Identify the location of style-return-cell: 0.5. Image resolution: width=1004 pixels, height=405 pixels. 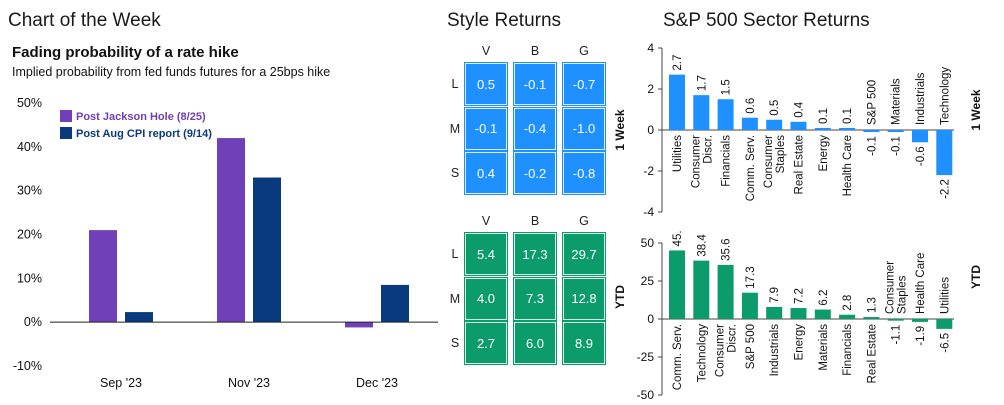
(486, 84).